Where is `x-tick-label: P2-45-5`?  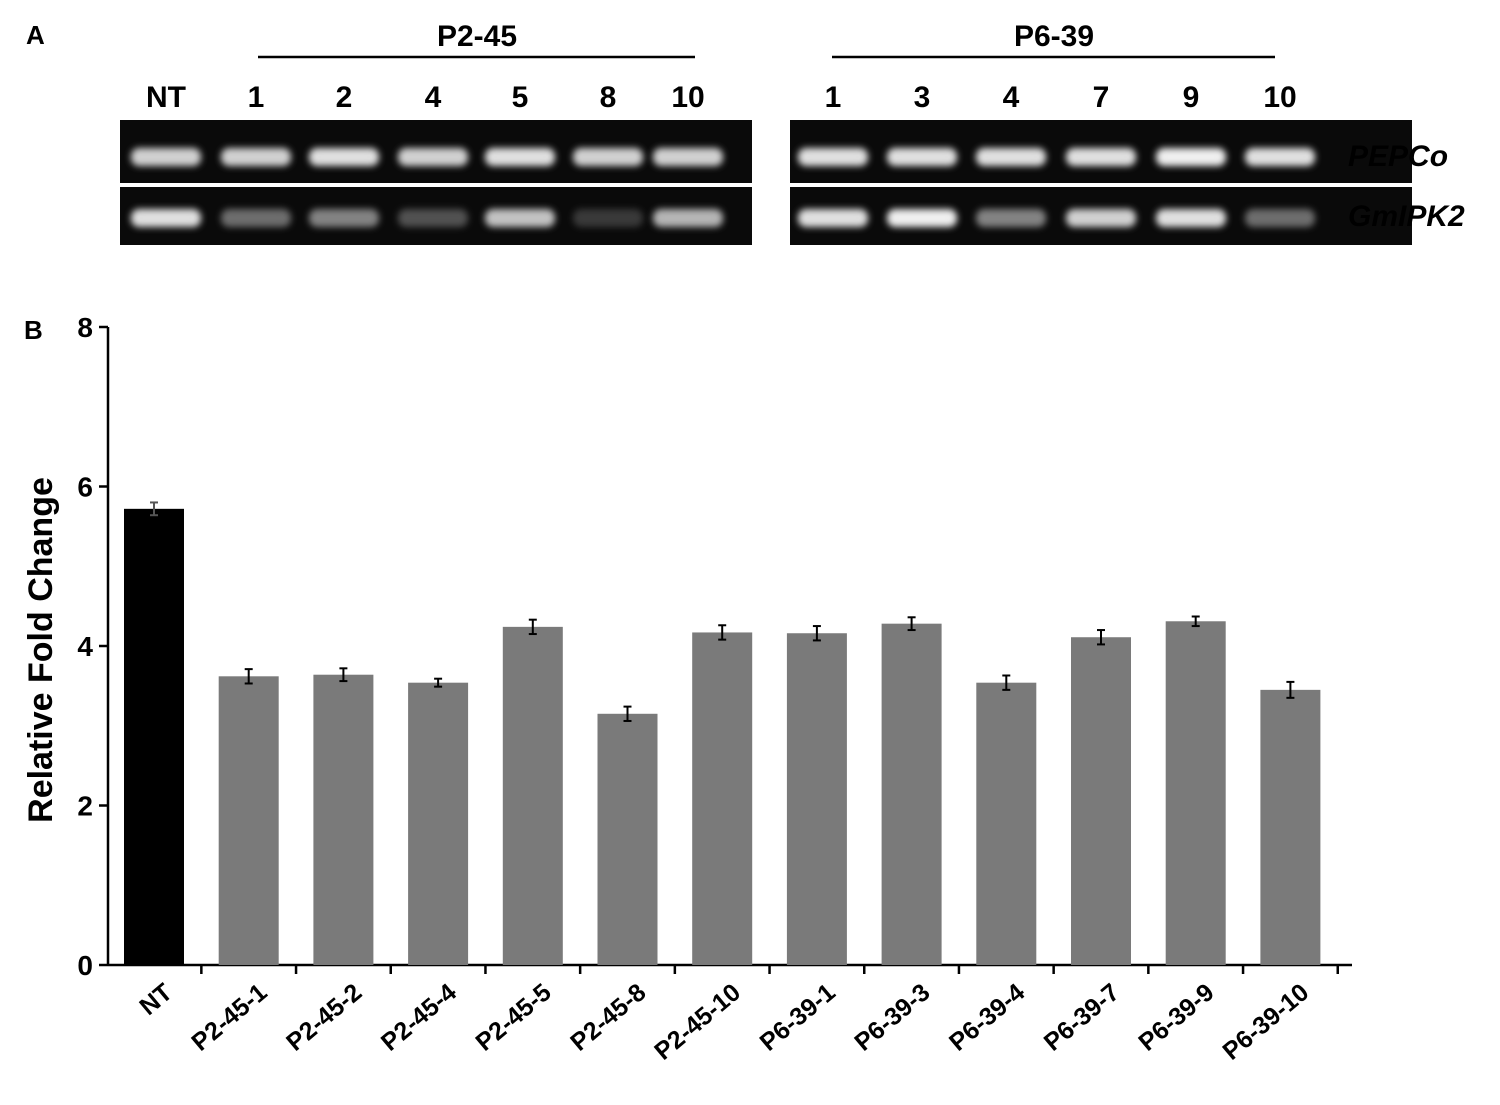 x-tick-label: P2-45-5 is located at coordinates (514, 1017).